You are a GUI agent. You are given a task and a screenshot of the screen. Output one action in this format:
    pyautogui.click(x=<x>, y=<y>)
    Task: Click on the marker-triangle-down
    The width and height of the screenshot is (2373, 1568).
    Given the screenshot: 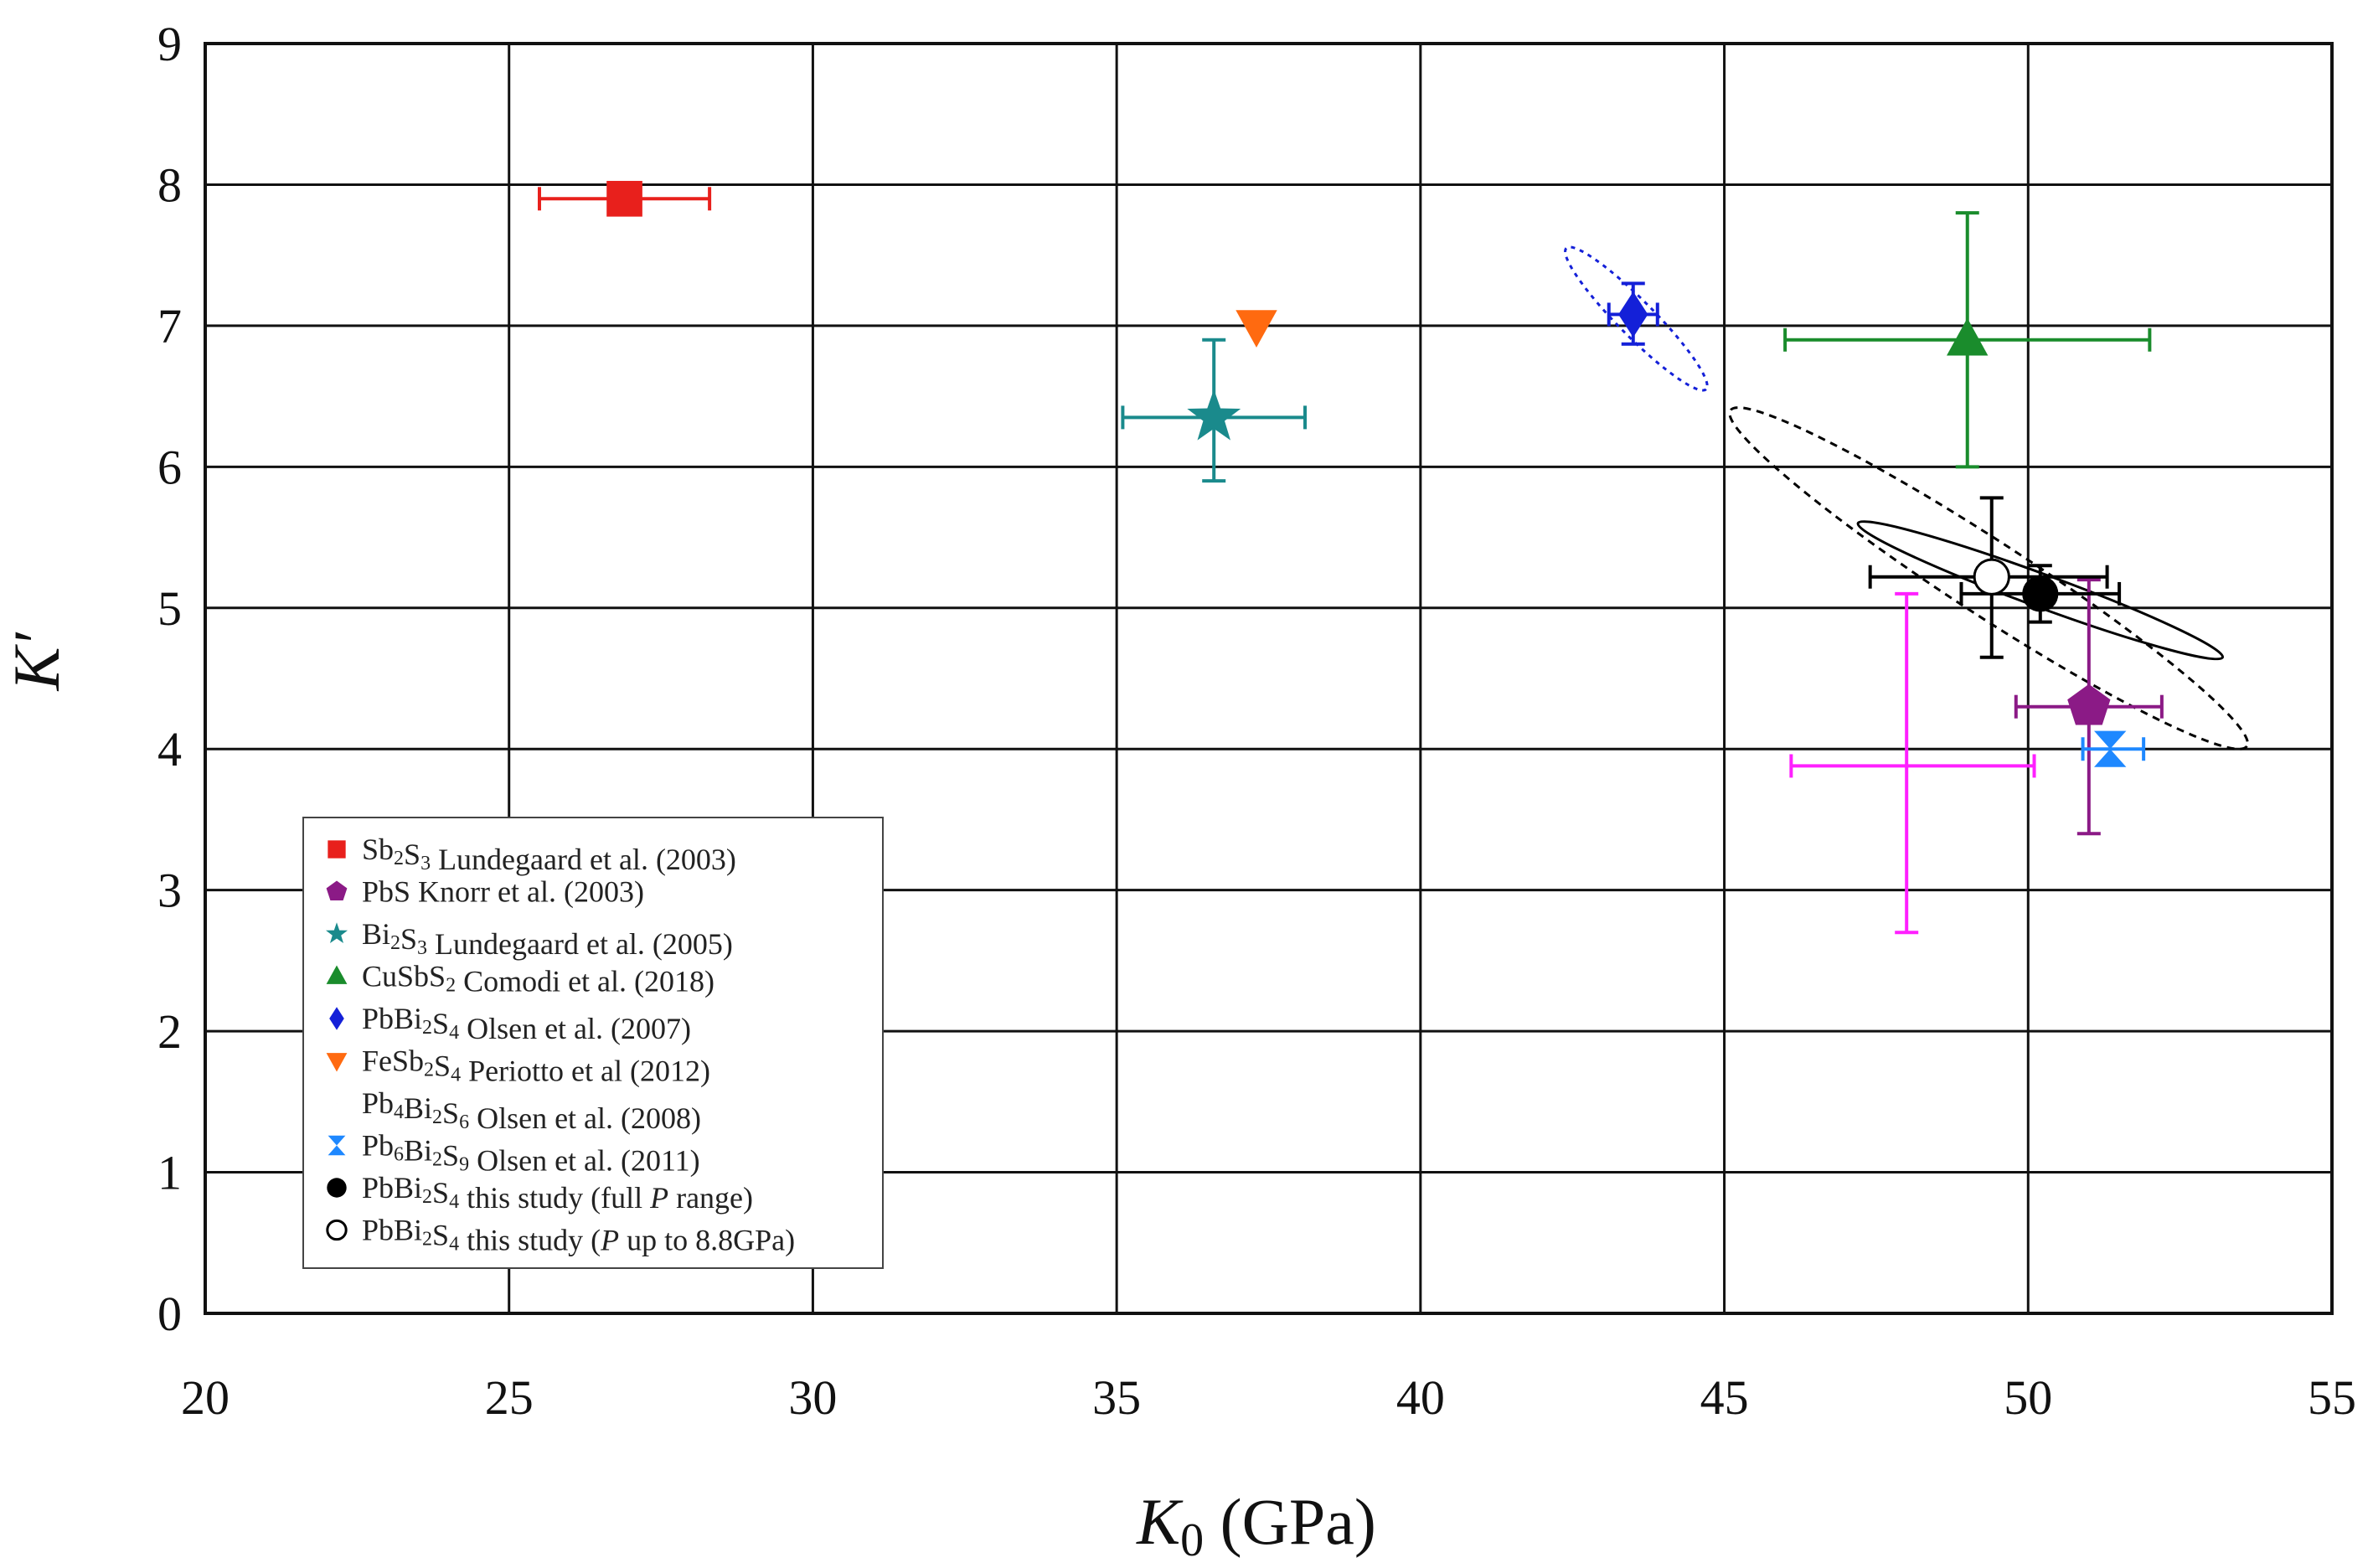 What is the action you would take?
    pyautogui.click(x=1256, y=329)
    